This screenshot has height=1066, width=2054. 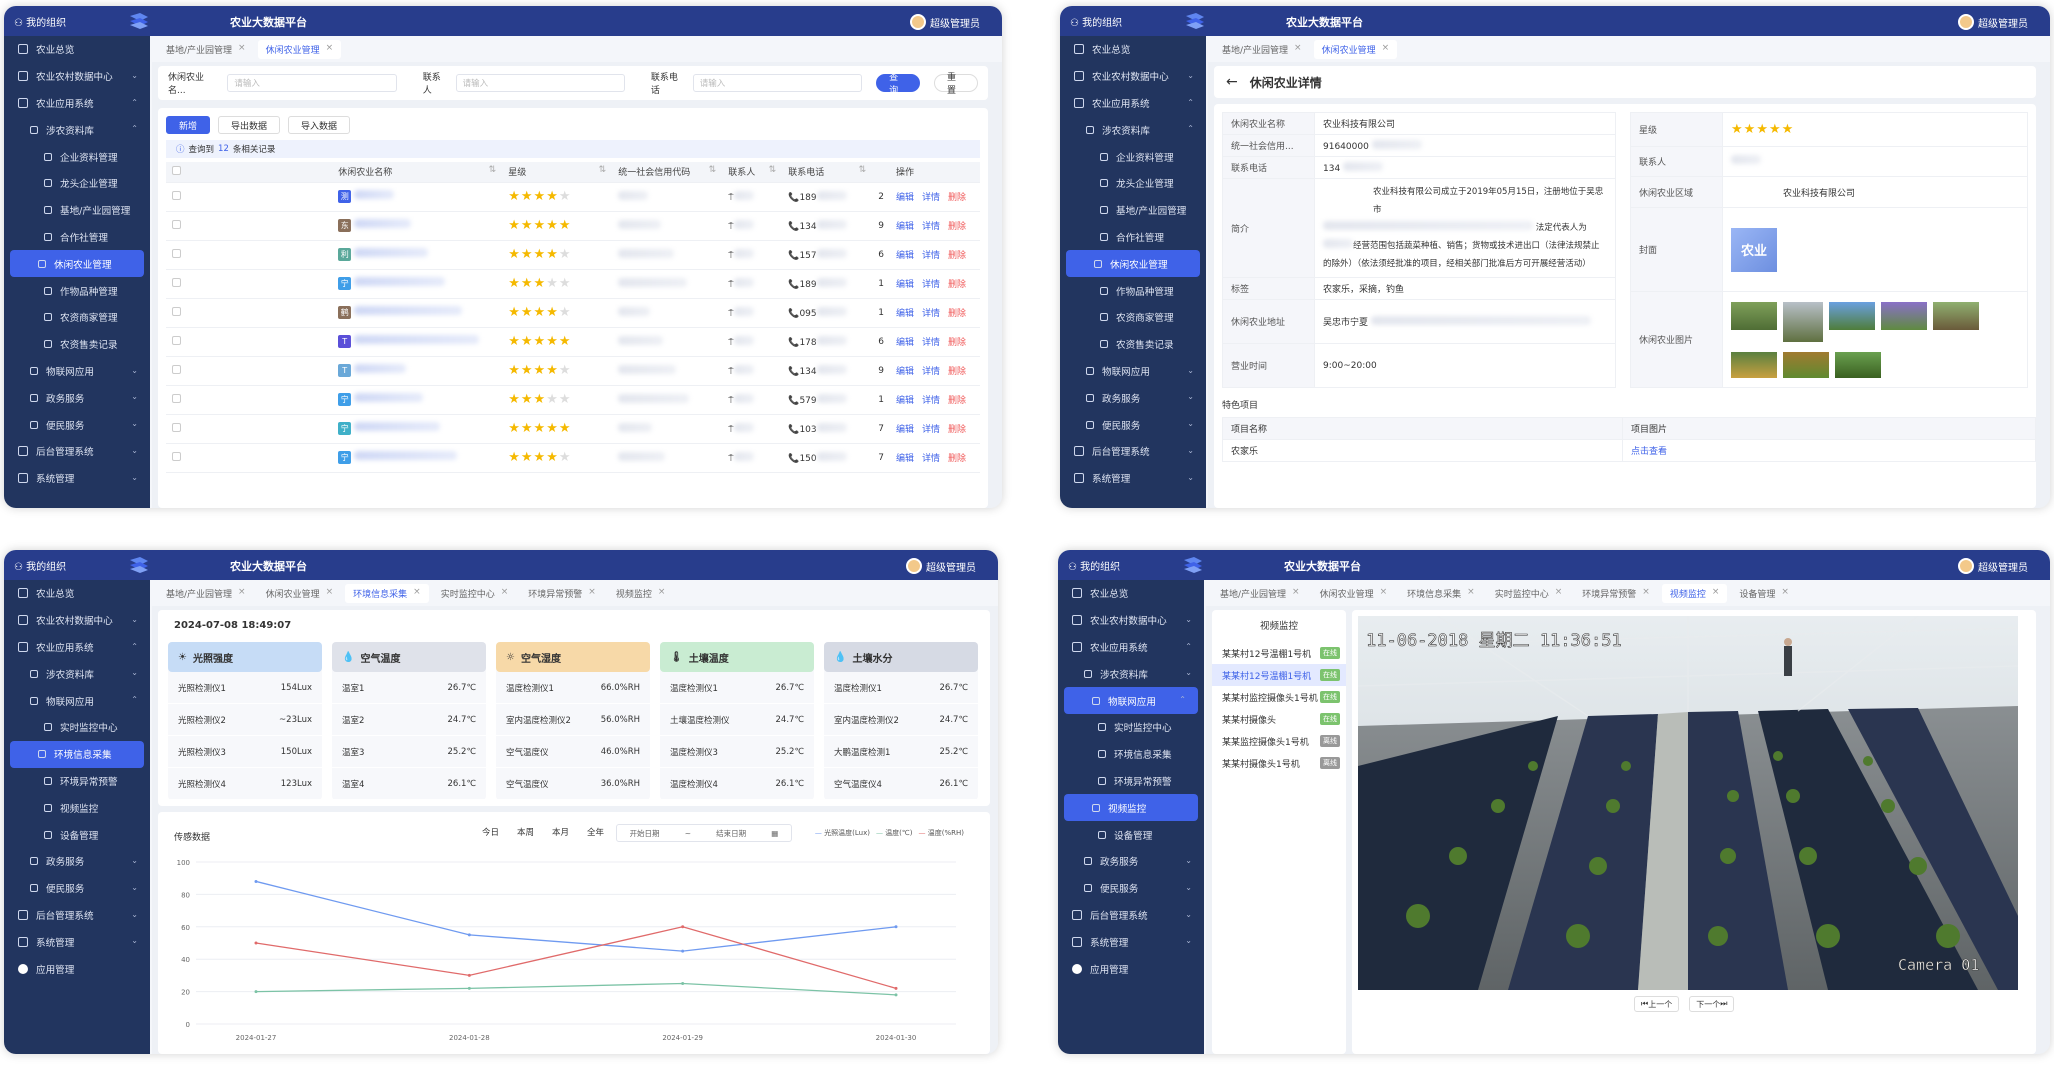 What do you see at coordinates (1133, 344) in the screenshot?
I see `sidebar-item: 农资售卖记录` at bounding box center [1133, 344].